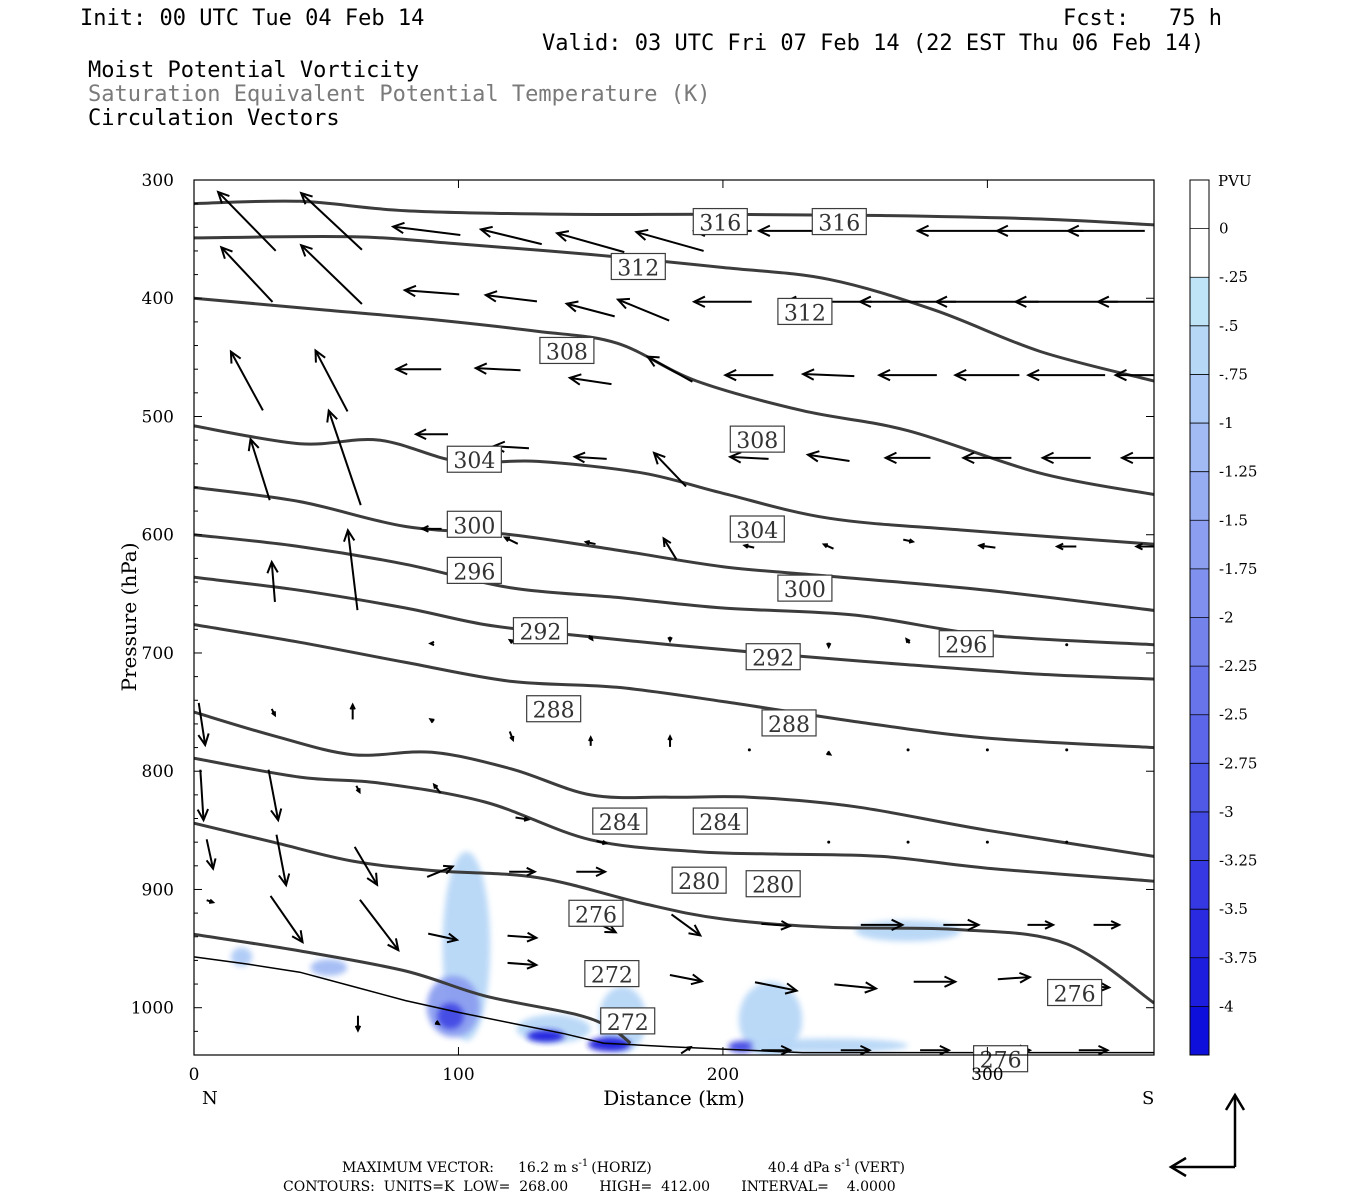 The height and width of the screenshot is (1200, 1350). Describe the element at coordinates (214, 118) in the screenshot. I see `field-label-vectors: Circulation Vectors` at that location.